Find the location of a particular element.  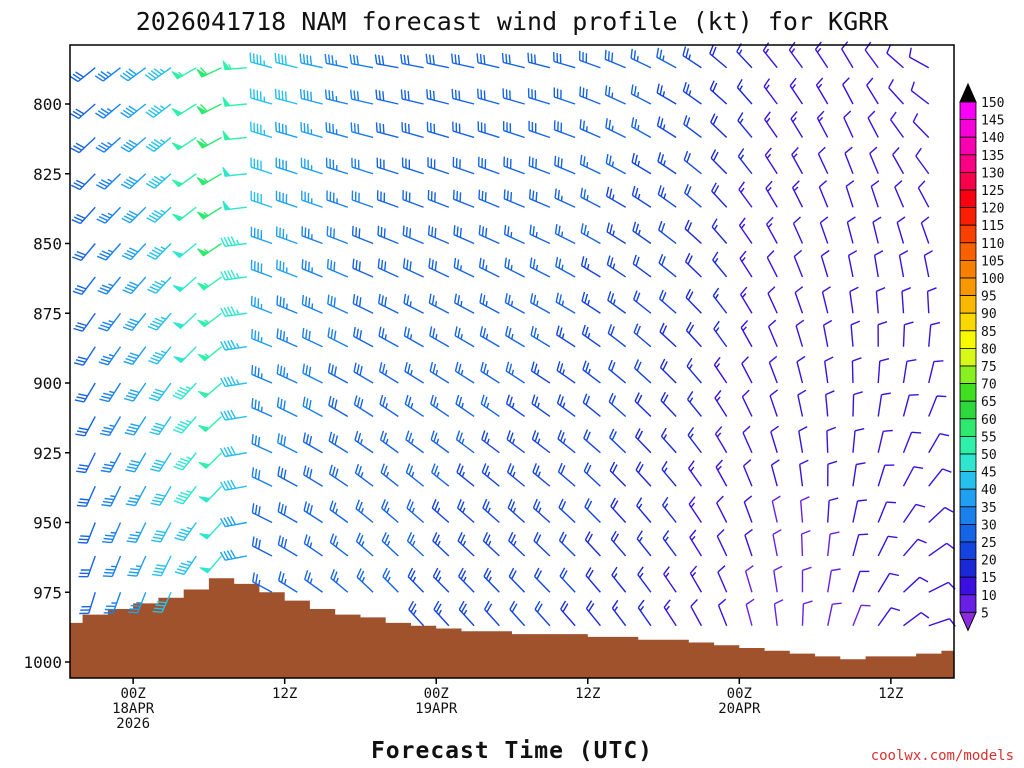

colorbar-label: 45 is located at coordinates (989, 473).